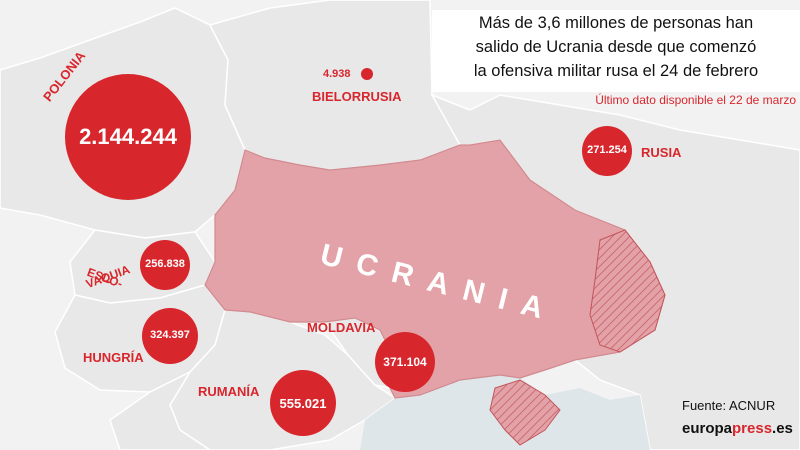  I want to click on circle-eslovaquia, so click(165, 265).